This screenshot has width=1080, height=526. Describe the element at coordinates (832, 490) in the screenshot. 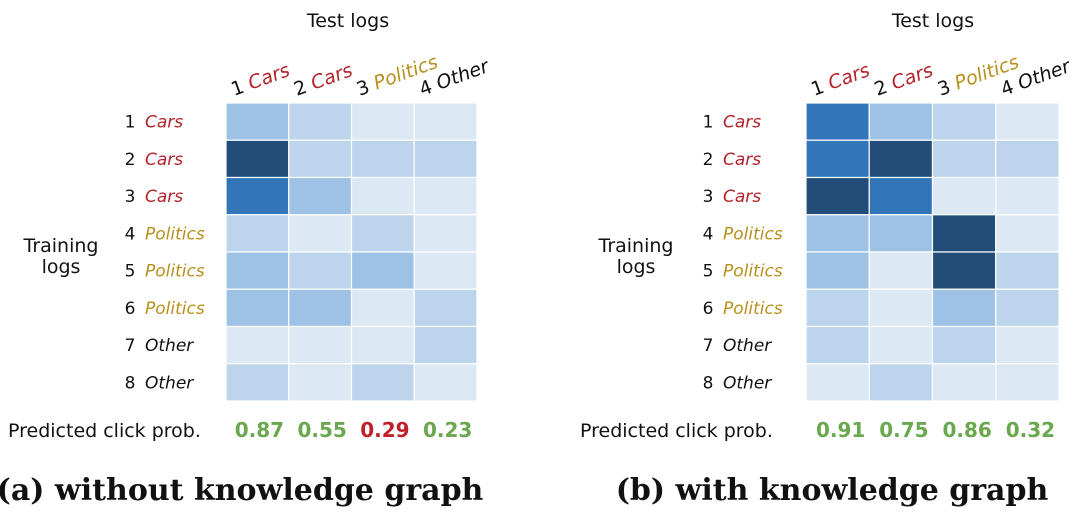

I see `panel-caption: (b) with knowledge graph` at that location.